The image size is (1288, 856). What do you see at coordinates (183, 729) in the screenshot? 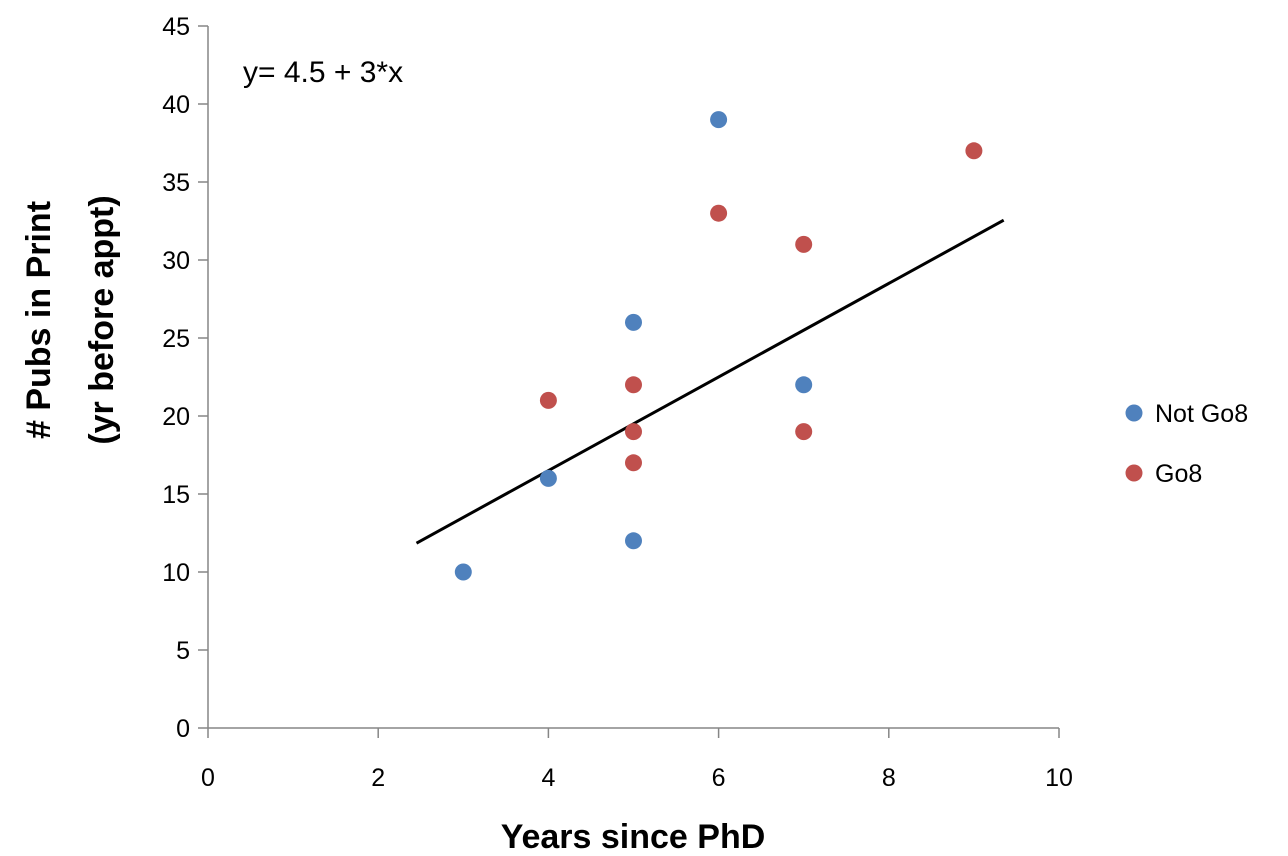
I see `y-tick-label: 0` at bounding box center [183, 729].